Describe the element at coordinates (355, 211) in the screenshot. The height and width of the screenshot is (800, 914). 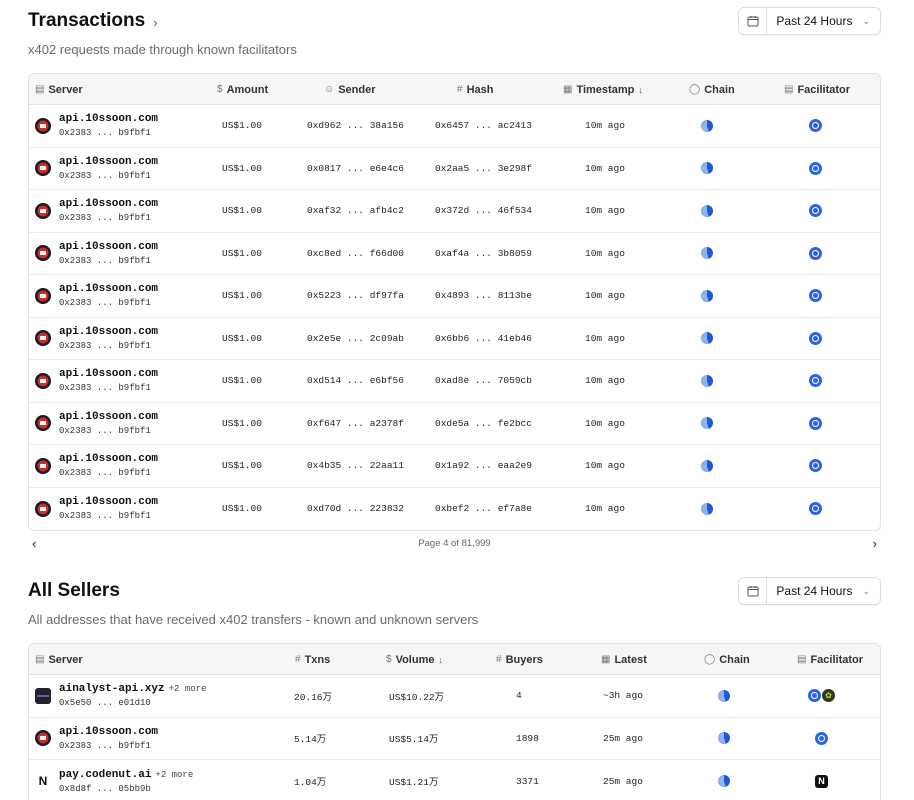
I see `sender-cell: 0xaf32 ... afb4c2` at that location.